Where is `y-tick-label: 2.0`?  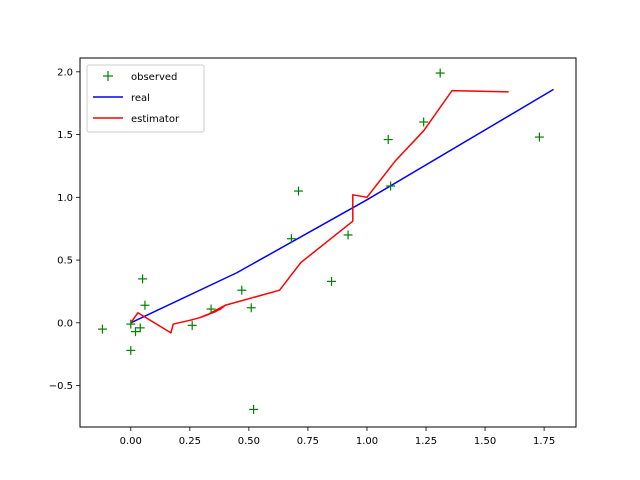 y-tick-label: 2.0 is located at coordinates (65, 72).